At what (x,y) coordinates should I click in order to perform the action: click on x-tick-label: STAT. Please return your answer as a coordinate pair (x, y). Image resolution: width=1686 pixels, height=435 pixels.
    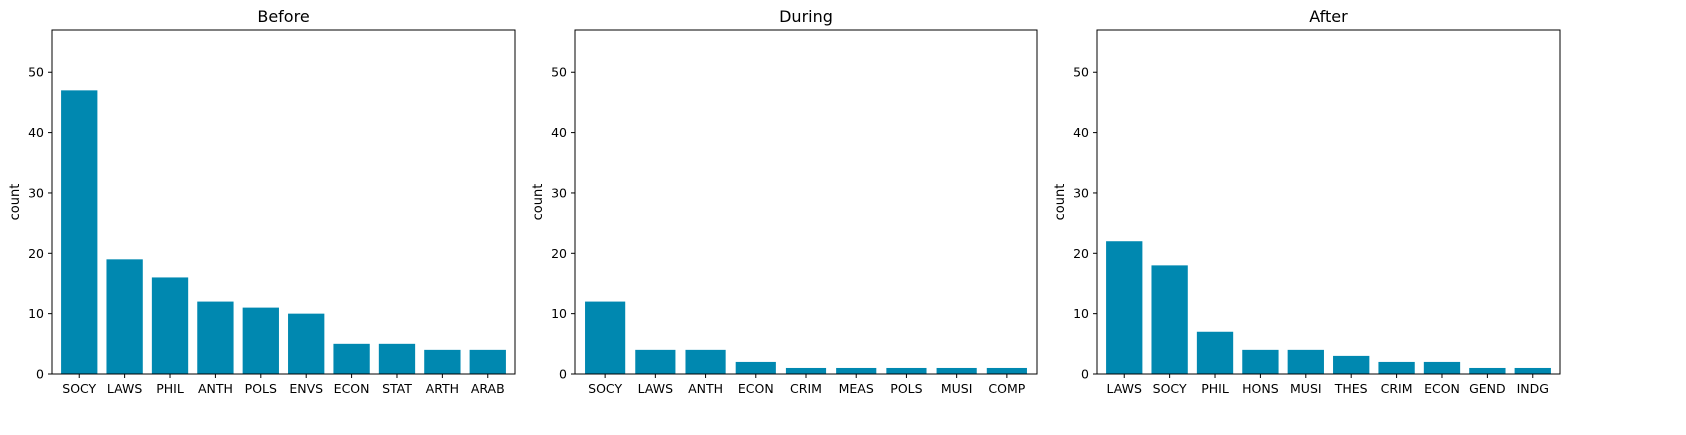
    Looking at the image, I should click on (397, 388).